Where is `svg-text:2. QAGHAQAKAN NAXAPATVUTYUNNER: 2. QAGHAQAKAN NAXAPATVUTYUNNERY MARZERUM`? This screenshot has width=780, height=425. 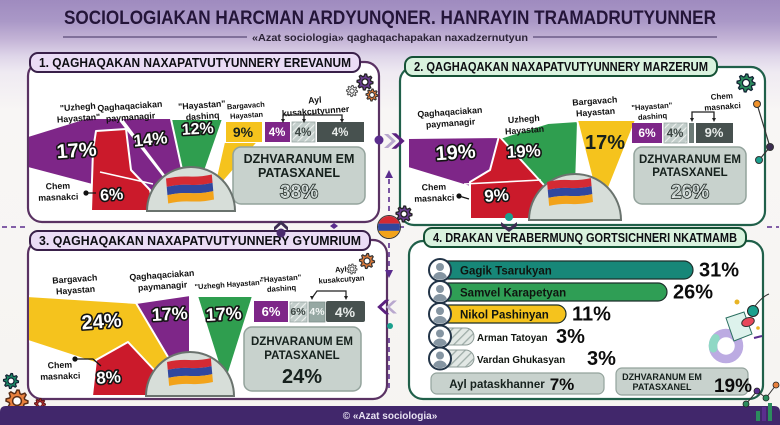 svg-text:2. QAGHAQAKAN NAXAPATVUTYUNNER: 2. QAGHAQAKAN NAXAPATVUTYUNNERY MARZERUM is located at coordinates (561, 67).